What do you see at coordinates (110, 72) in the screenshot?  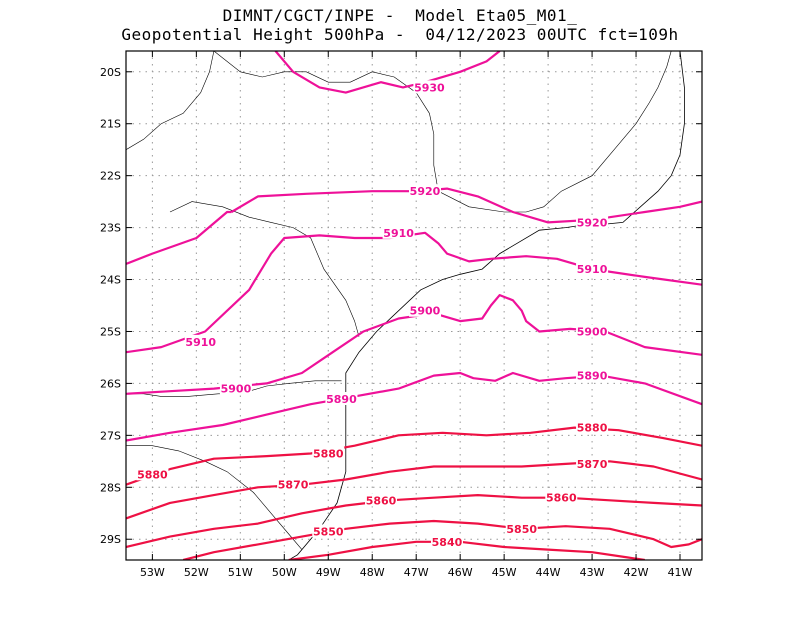 I see `y-tick-label: 20S` at bounding box center [110, 72].